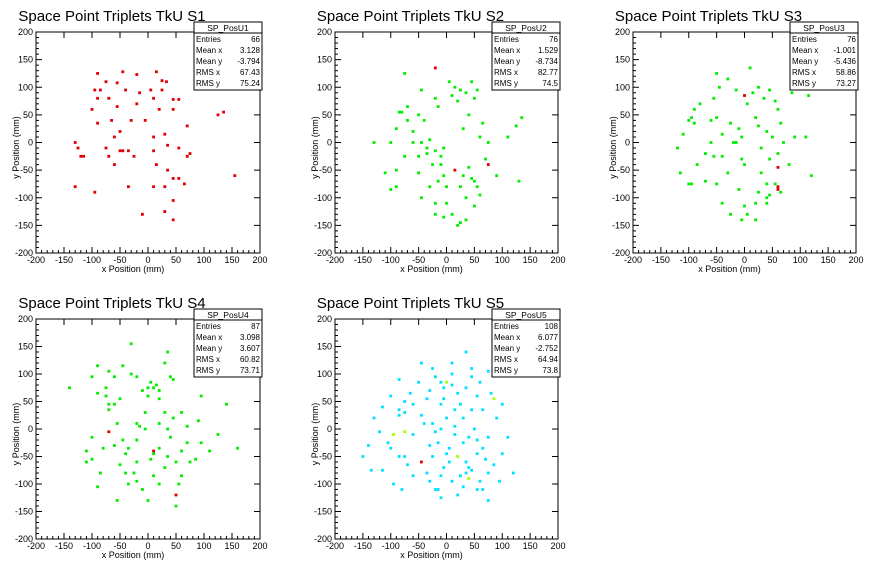  What do you see at coordinates (418, 260) in the screenshot?
I see `x-tick-label: -50` at bounding box center [418, 260].